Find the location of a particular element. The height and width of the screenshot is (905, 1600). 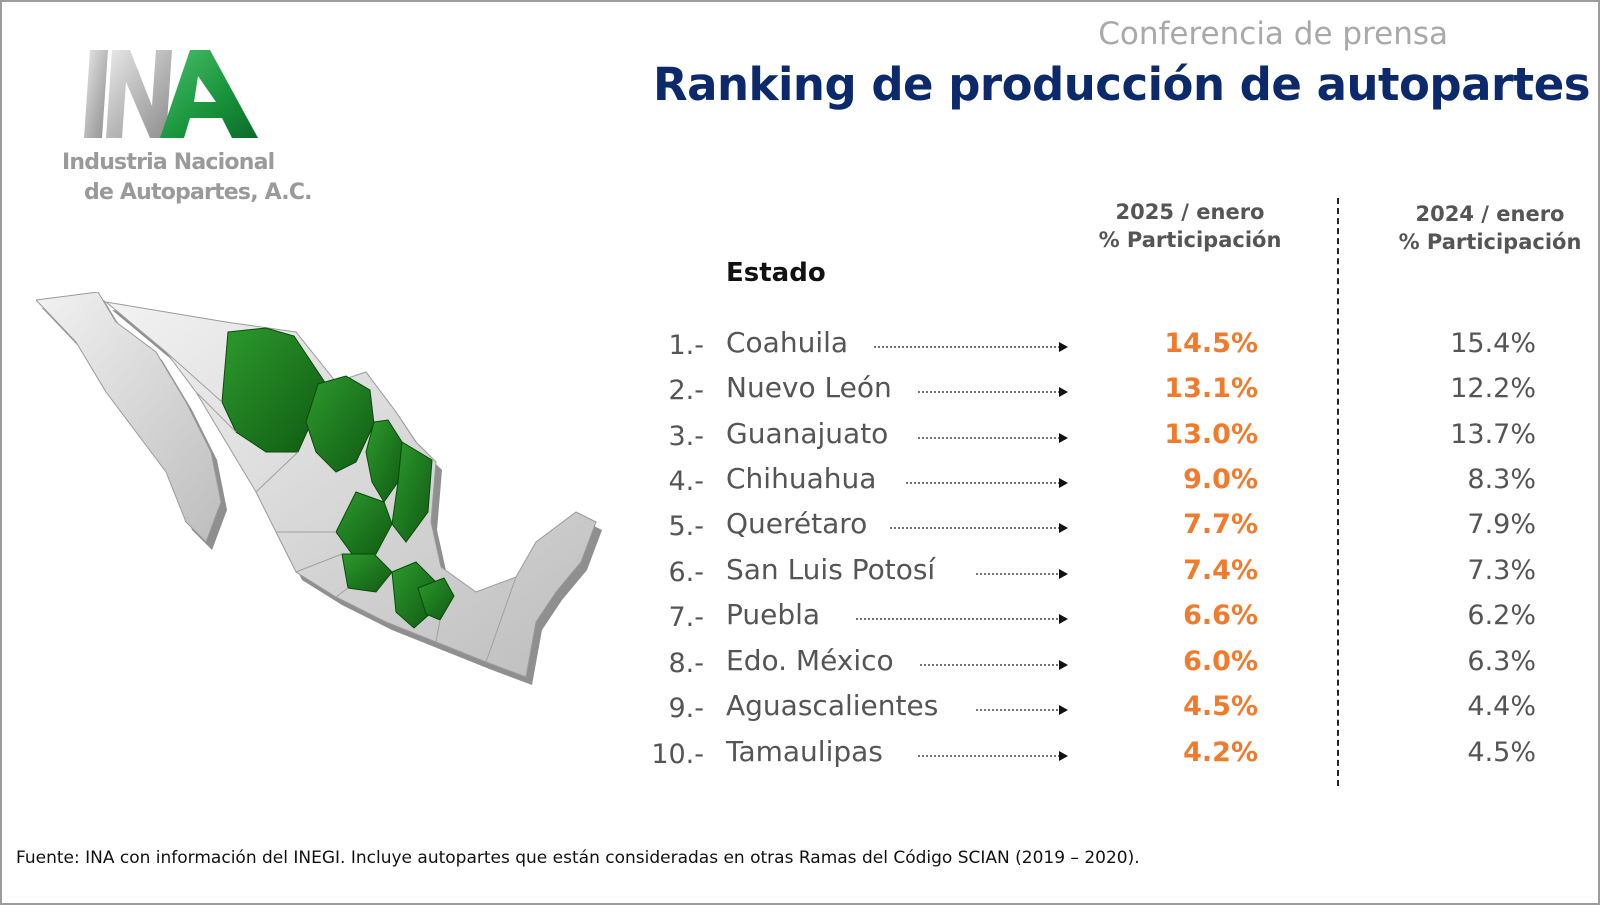

row-value-2024: 4.4% is located at coordinates (1501, 706).